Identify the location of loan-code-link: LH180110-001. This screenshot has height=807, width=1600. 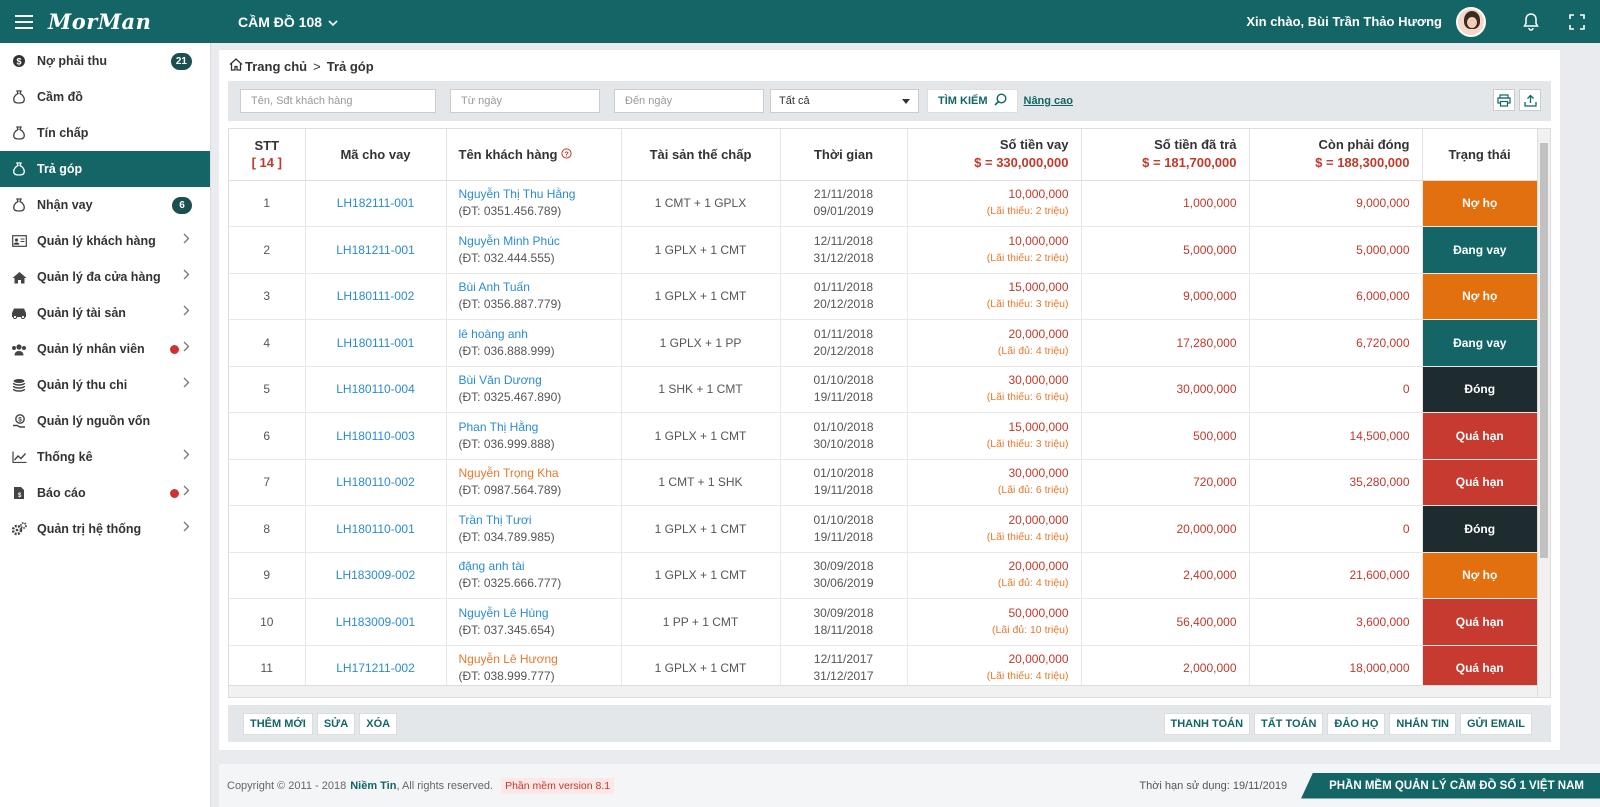
(376, 529).